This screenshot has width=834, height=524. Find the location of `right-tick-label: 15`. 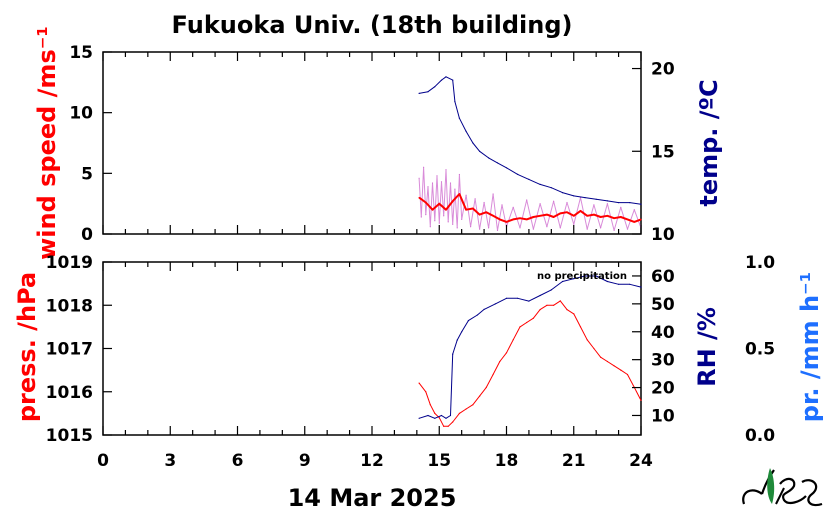

right-tick-label: 15 is located at coordinates (663, 152).